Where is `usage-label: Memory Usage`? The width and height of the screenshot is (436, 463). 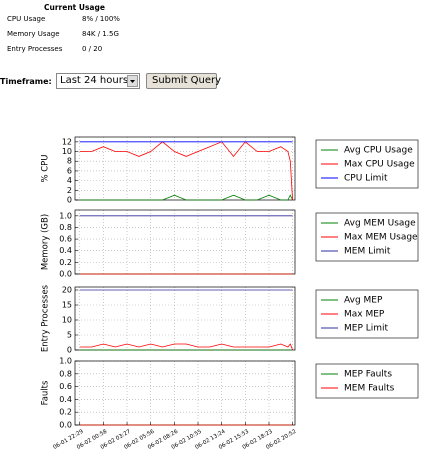
usage-label: Memory Usage is located at coordinates (33, 34).